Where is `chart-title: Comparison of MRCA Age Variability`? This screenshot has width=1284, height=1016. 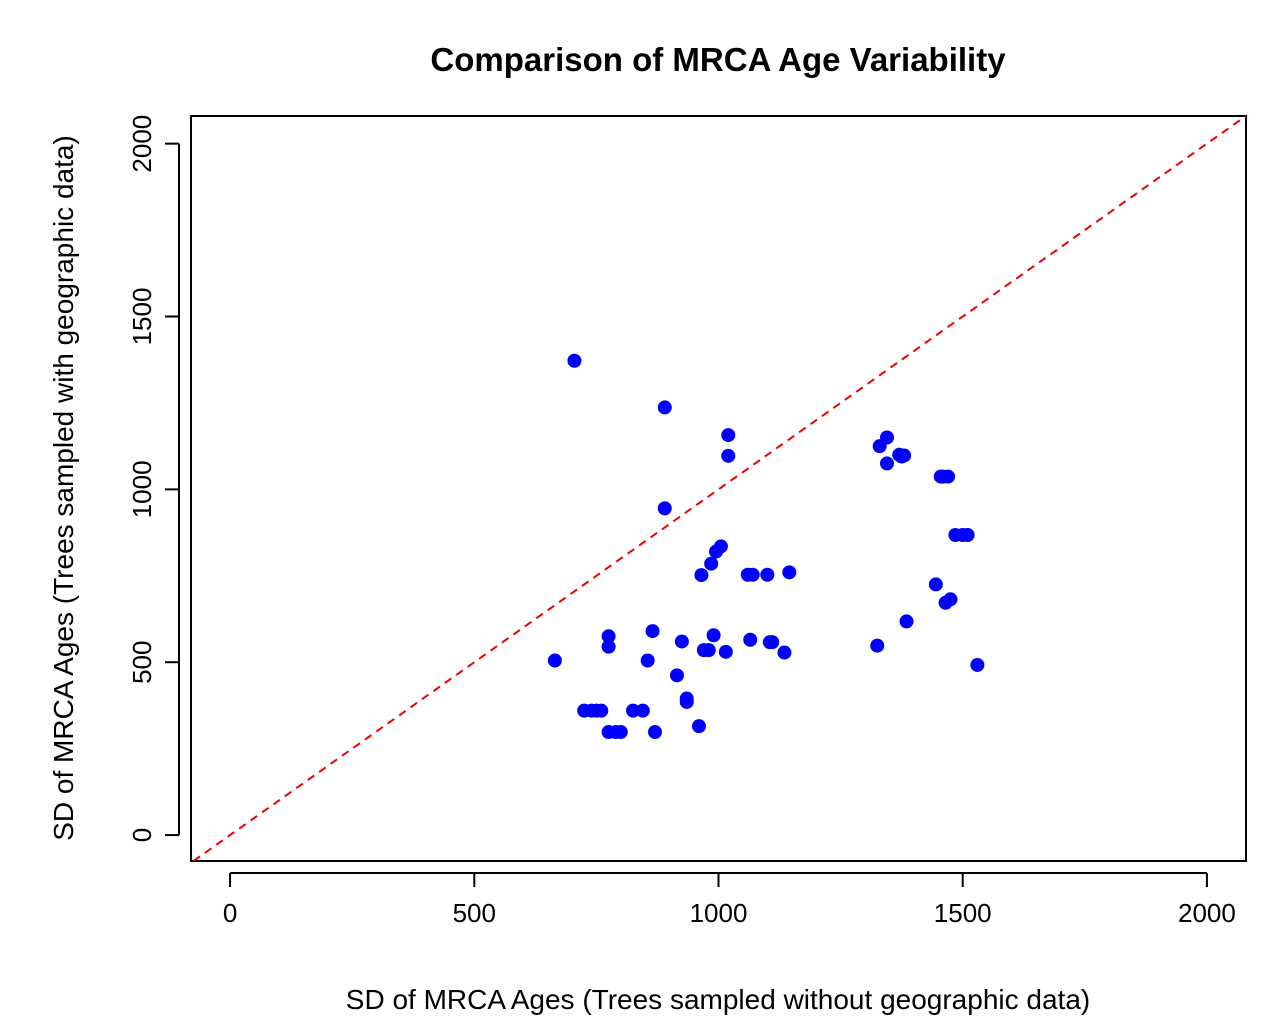
chart-title: Comparison of MRCA Age Variability is located at coordinates (718, 59).